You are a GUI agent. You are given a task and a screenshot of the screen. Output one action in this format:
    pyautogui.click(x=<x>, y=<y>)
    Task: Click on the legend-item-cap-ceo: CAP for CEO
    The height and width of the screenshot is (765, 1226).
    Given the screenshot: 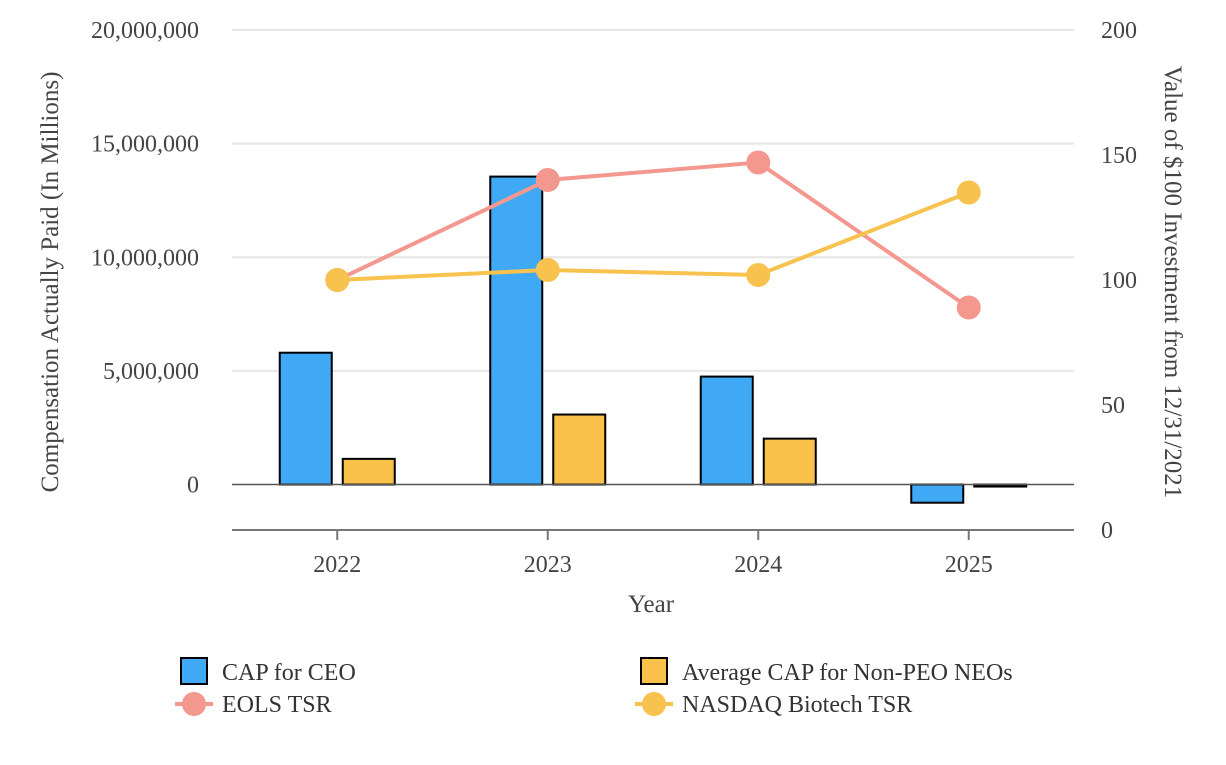 What is the action you would take?
    pyautogui.click(x=268, y=671)
    